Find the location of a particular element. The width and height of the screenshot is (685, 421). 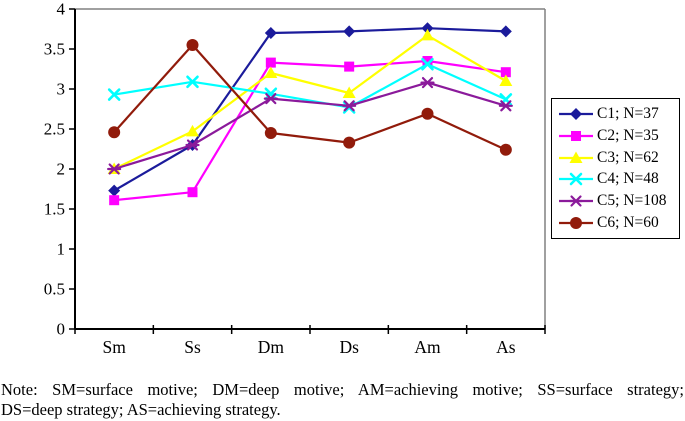

x-category-label: Dm is located at coordinates (271, 347).